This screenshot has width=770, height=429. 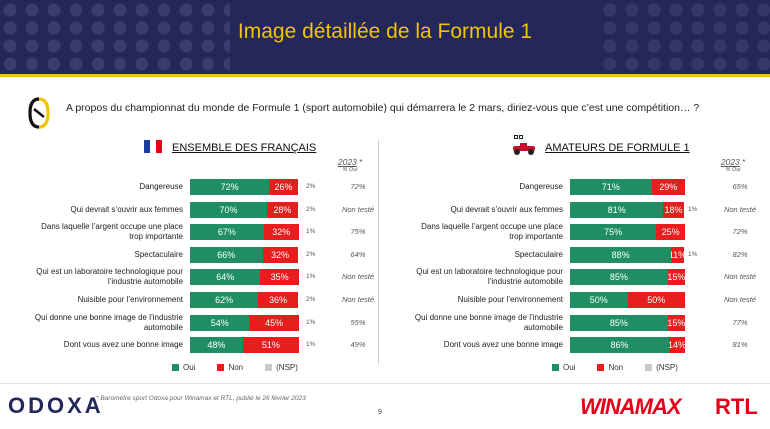 What do you see at coordinates (503, 345) in the screenshot?
I see `row-label: Dont vous avez une bonne image` at bounding box center [503, 345].